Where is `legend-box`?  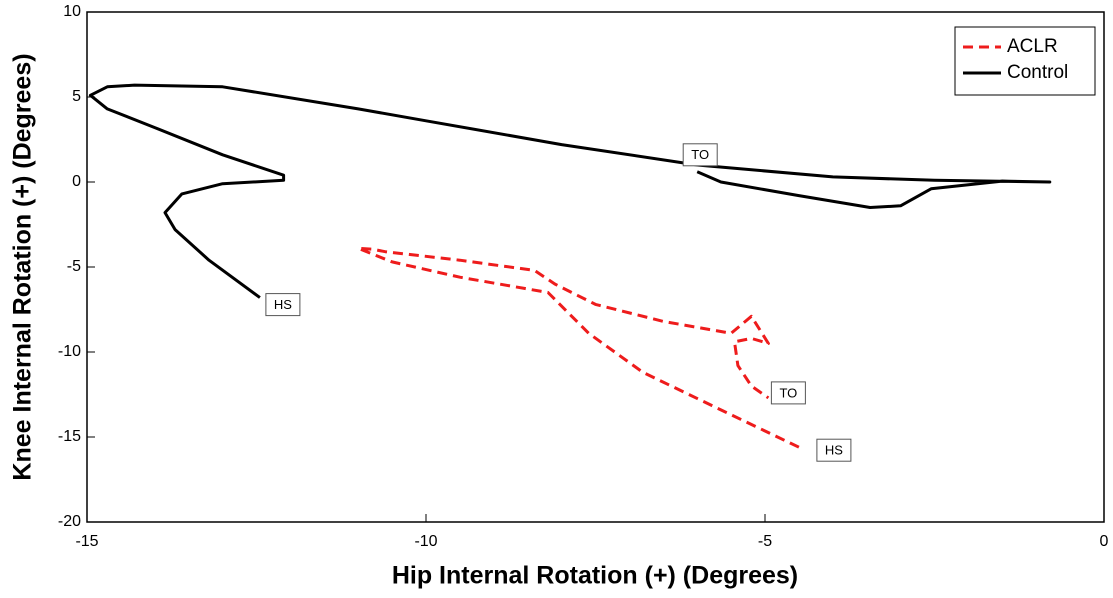 legend-box is located at coordinates (1025, 61).